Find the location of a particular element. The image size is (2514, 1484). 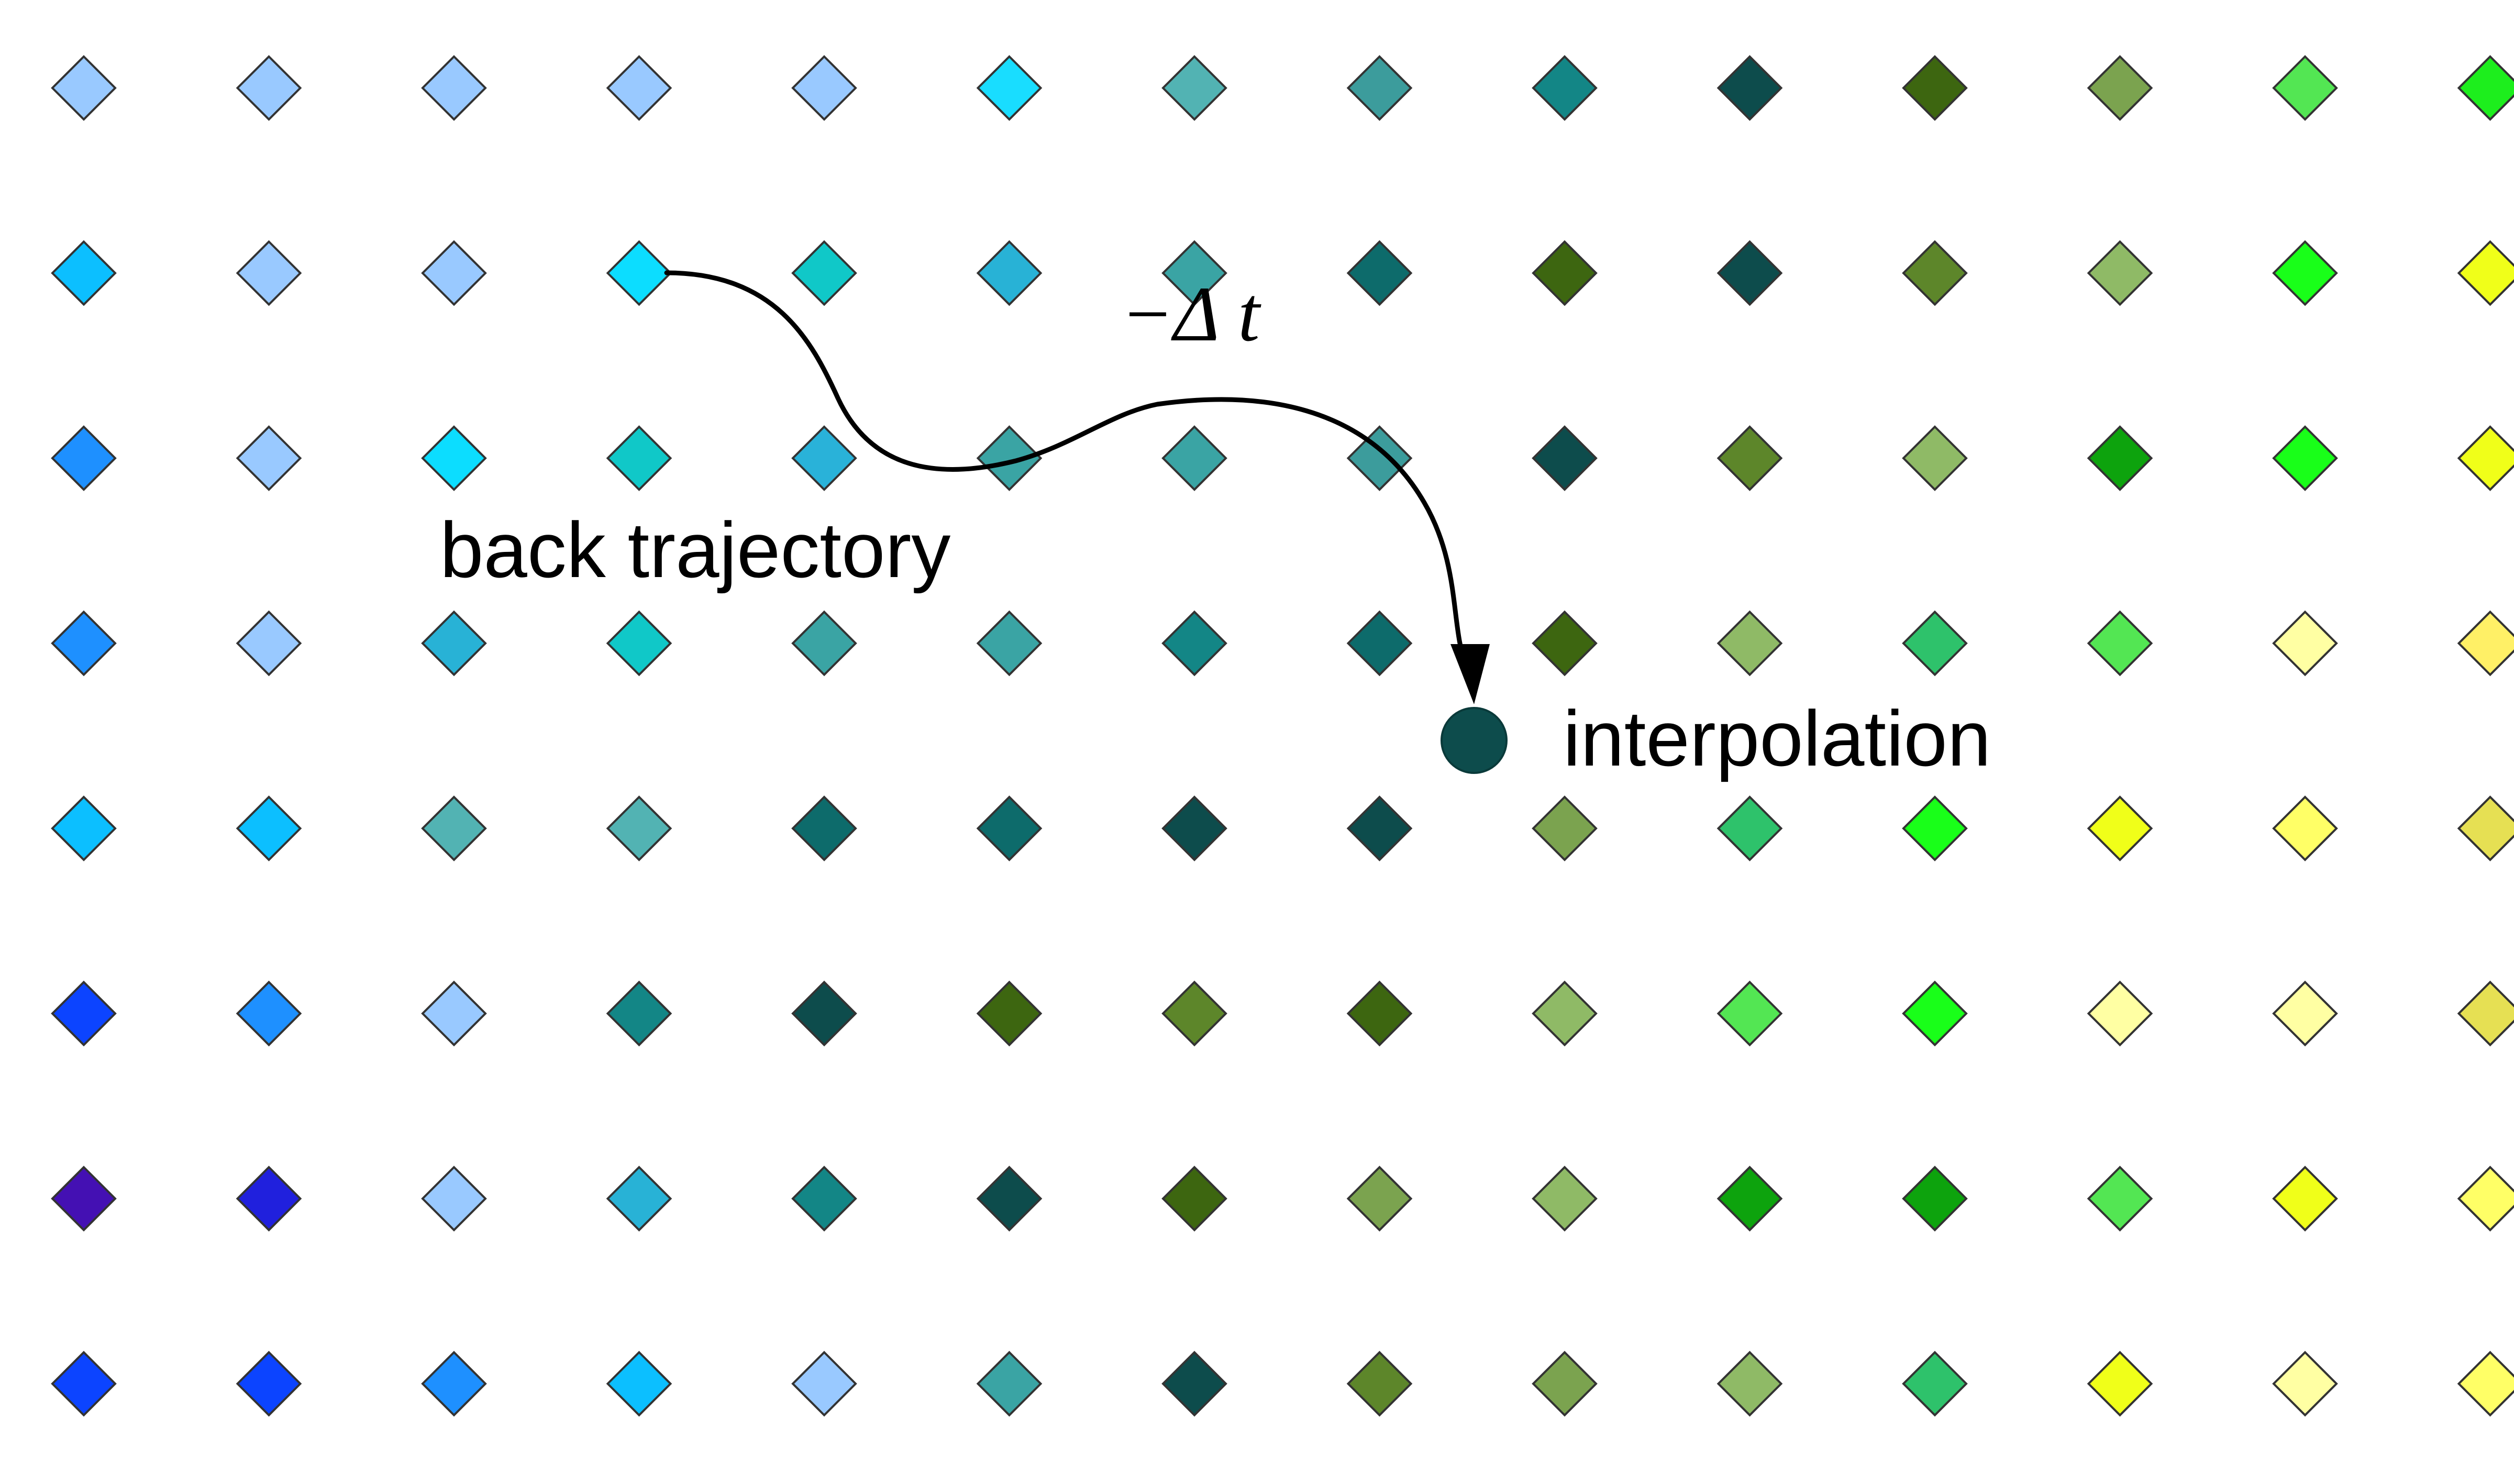

back-trajectory-curve is located at coordinates (1066, 469).